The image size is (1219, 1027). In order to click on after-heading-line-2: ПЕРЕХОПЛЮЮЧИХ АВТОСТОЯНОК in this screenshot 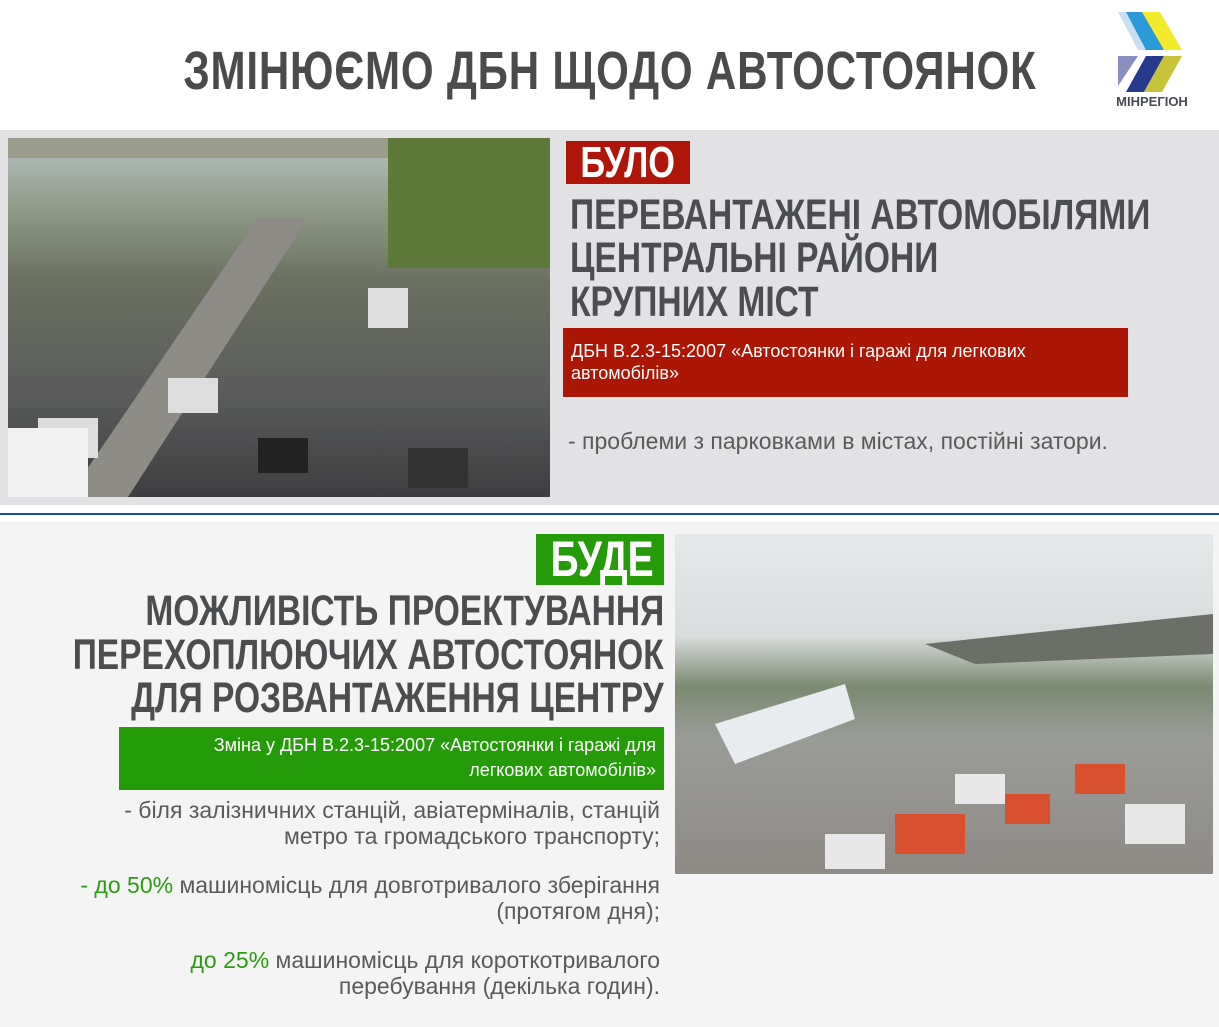, I will do `click(368, 655)`.